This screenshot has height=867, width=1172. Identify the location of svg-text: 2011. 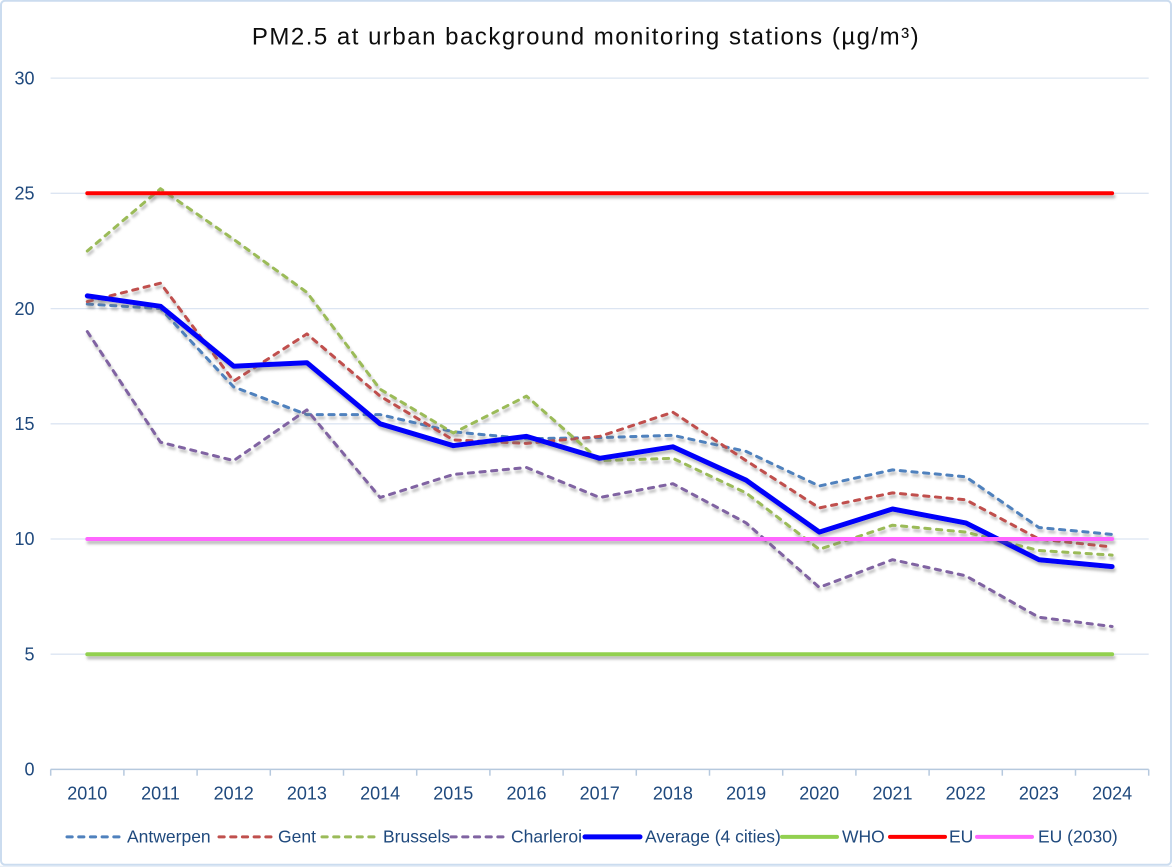
(160, 794).